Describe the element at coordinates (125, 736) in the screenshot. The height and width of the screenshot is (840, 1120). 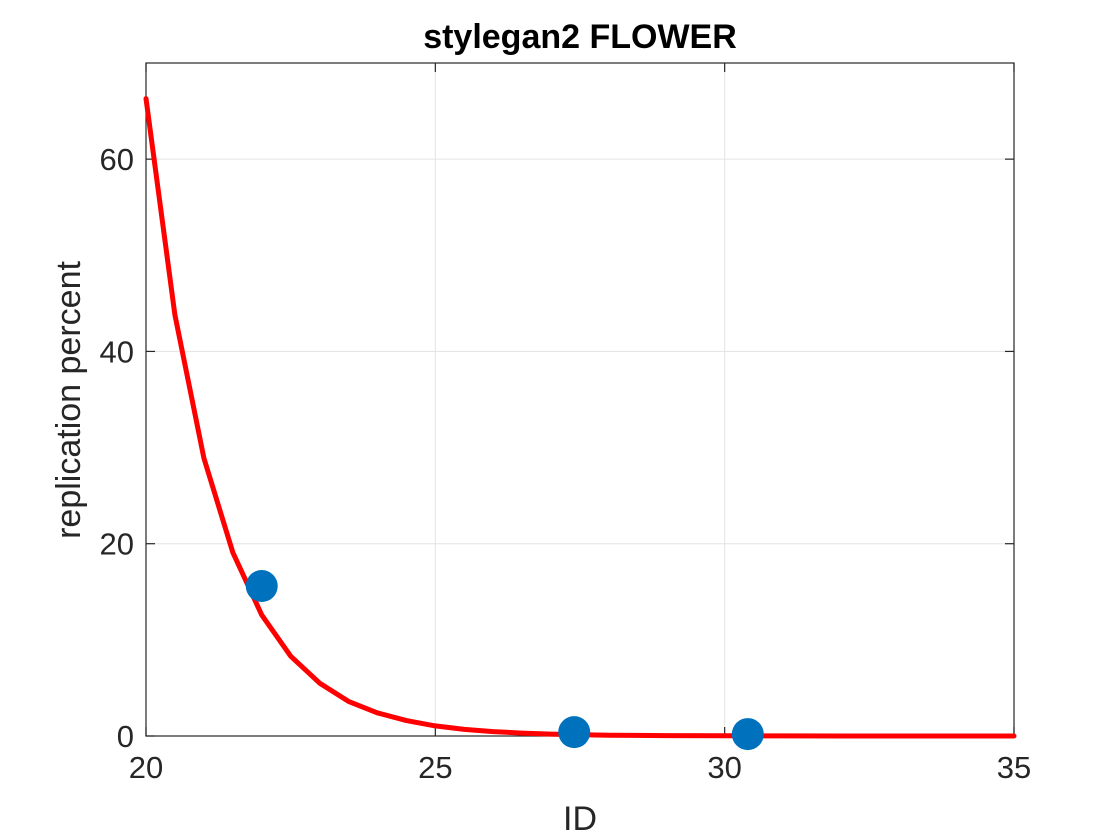
I see `y-tick-label: 0` at that location.